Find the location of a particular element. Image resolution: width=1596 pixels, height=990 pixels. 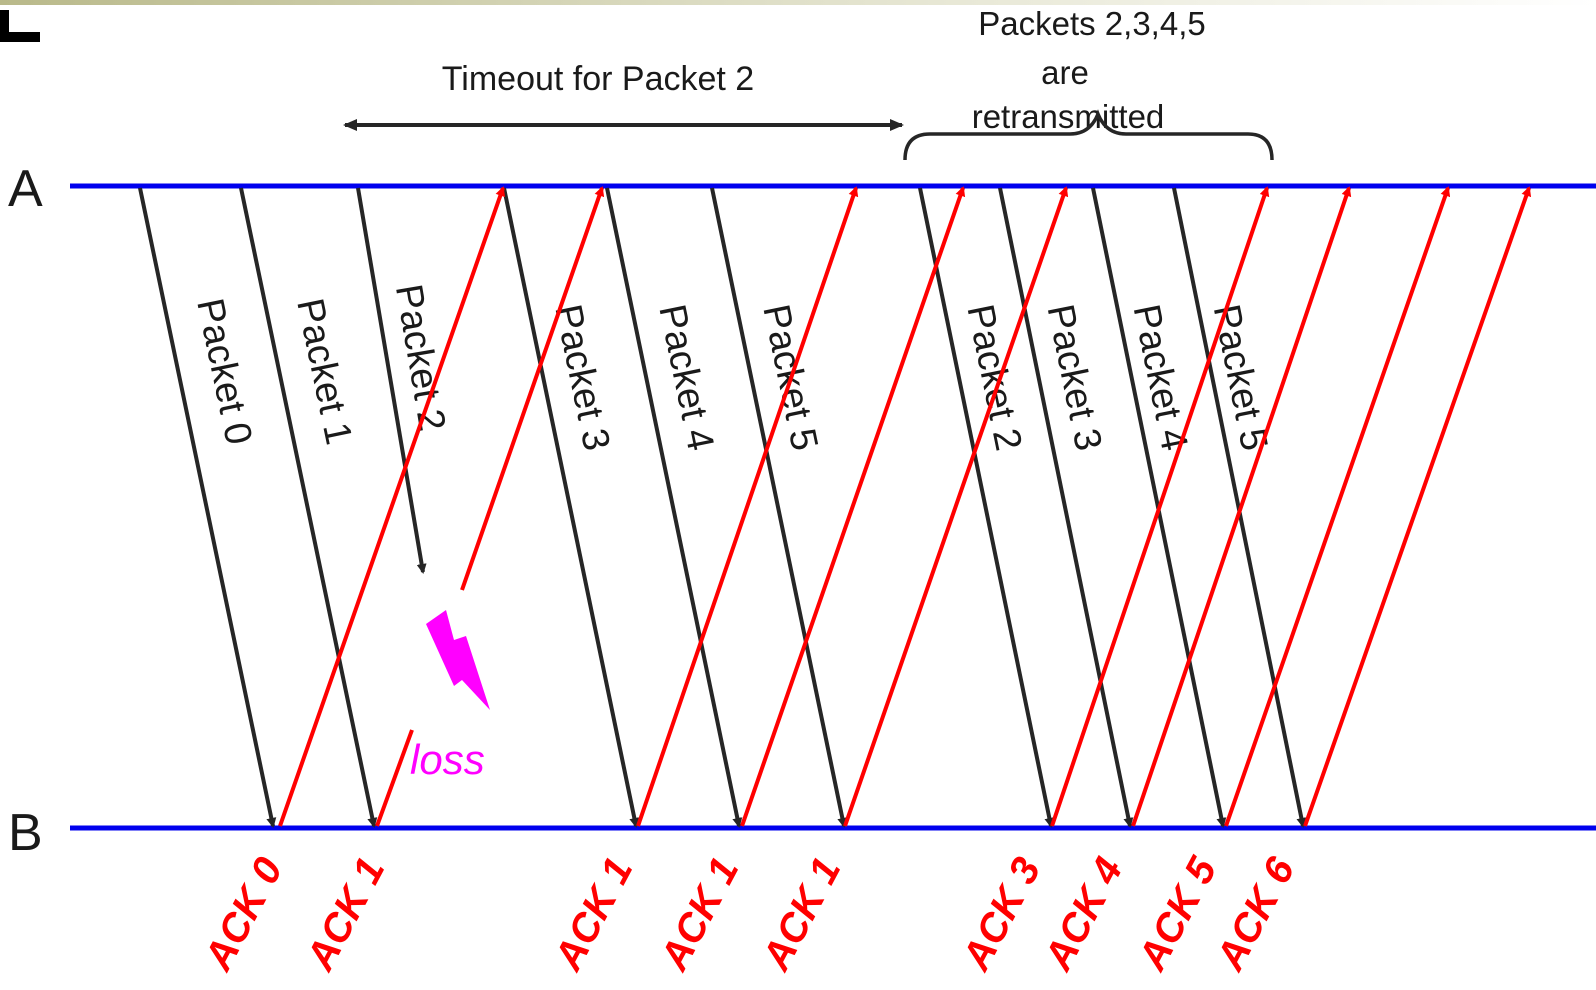

ack-arrow-1-segment-high is located at coordinates (532, 388).